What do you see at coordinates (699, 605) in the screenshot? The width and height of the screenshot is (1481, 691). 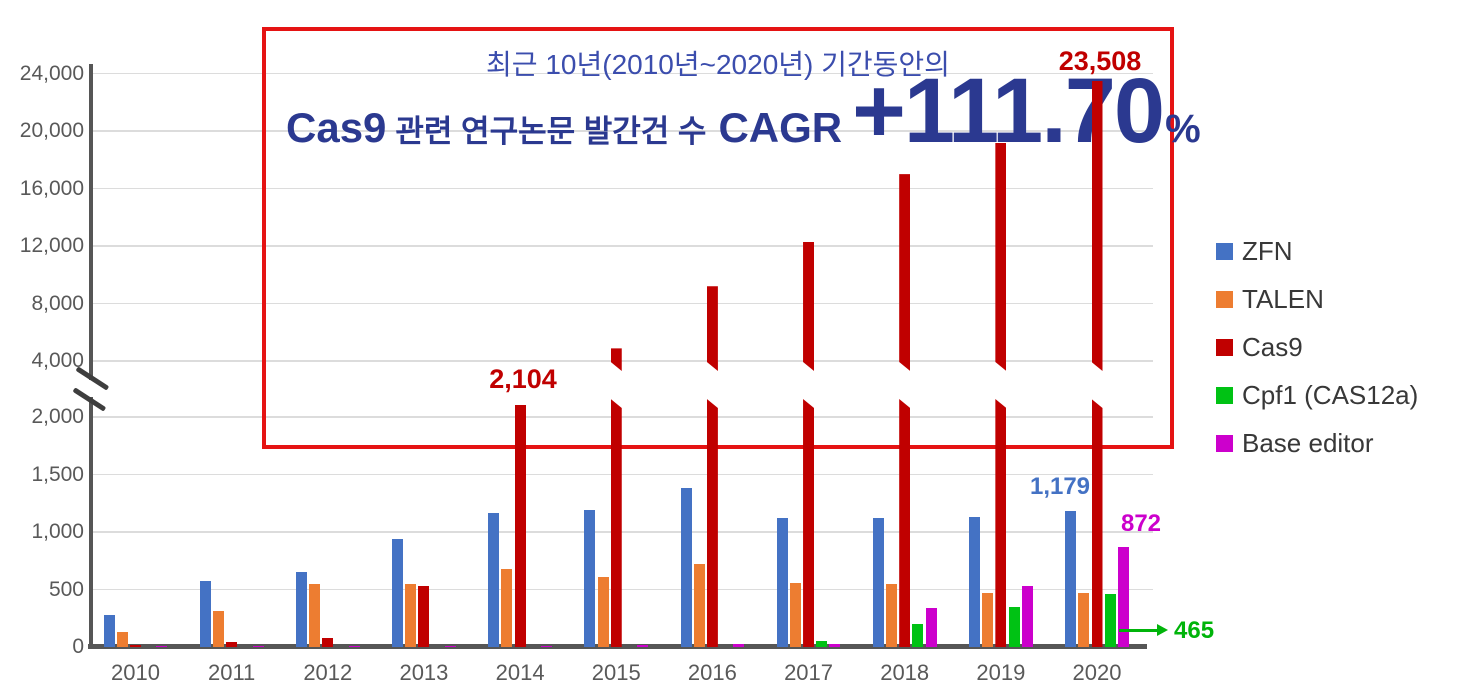 I see `bar-talen-2016` at bounding box center [699, 605].